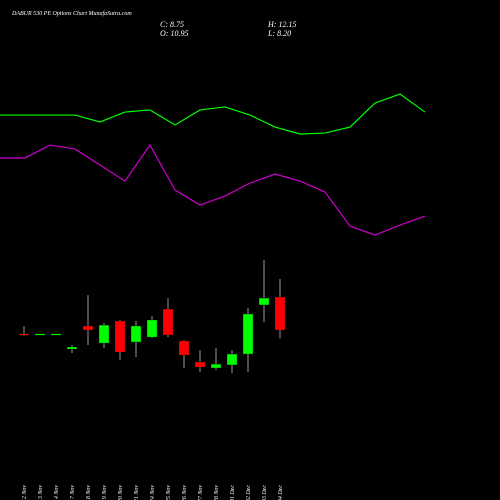 The width and height of the screenshot is (500, 500). I want to click on x-tick-label: 12 Nov, so click(25, 492).